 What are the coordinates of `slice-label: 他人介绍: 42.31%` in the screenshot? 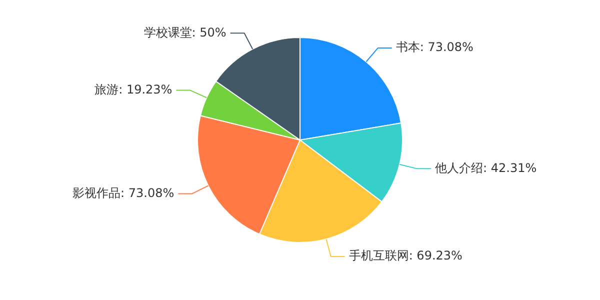 It's located at (486, 167).